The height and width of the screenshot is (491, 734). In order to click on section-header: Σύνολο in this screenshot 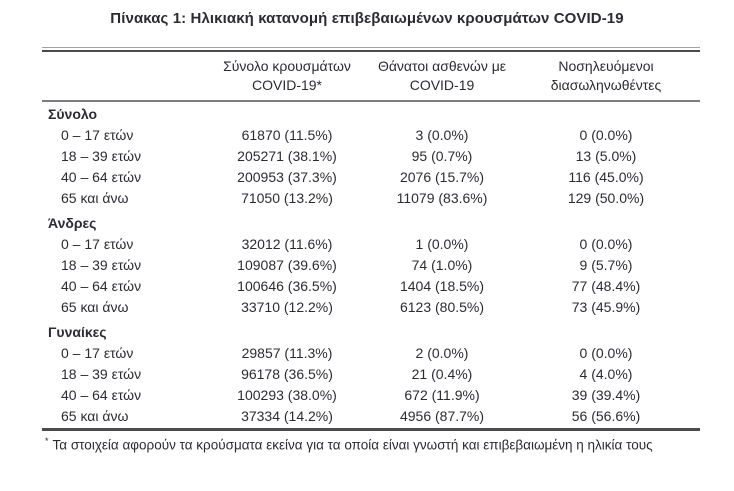, I will do `click(73, 114)`.